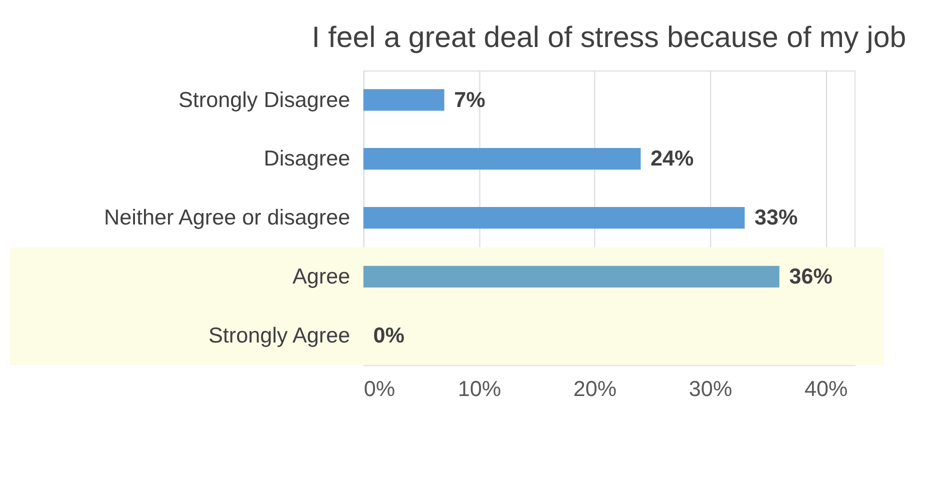 The width and height of the screenshot is (936, 479). Describe the element at coordinates (776, 217) in the screenshot. I see `data-label: 33%` at that location.